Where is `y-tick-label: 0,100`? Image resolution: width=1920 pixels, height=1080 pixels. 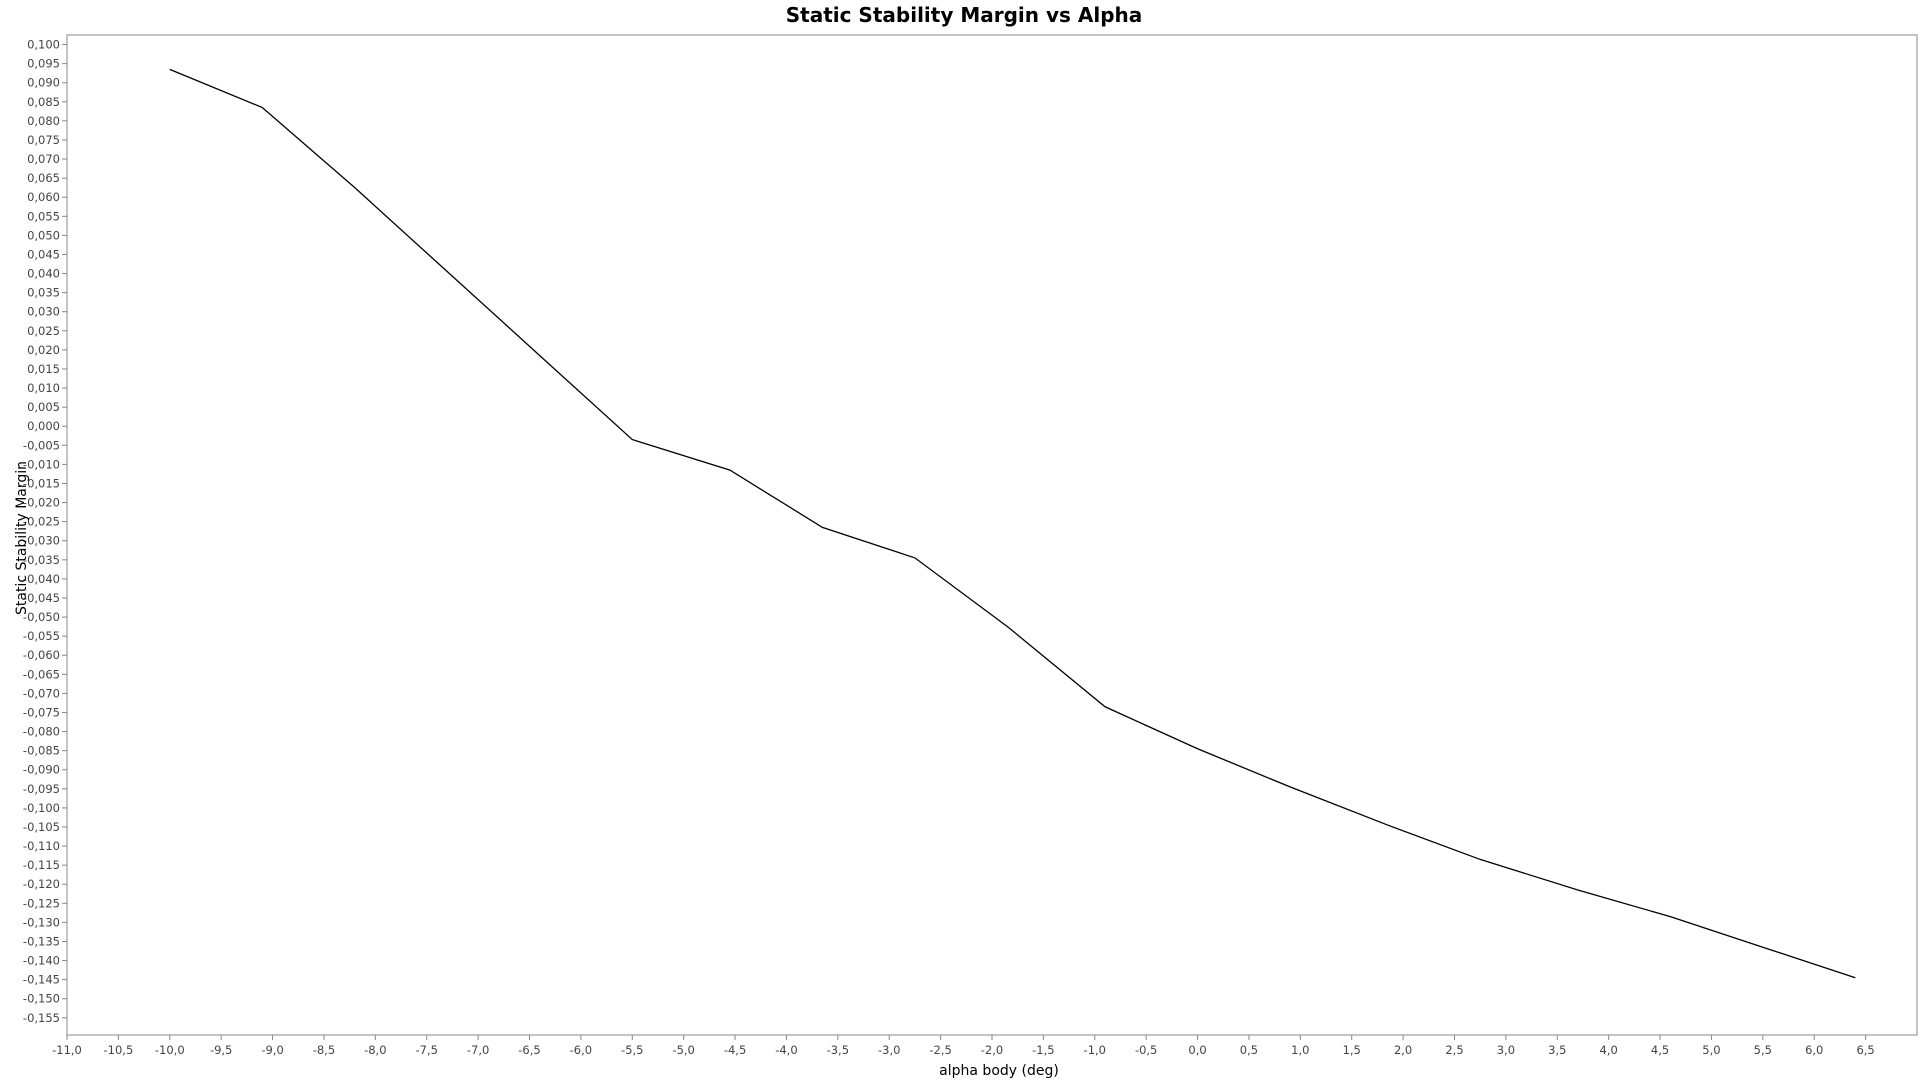 y-tick-label: 0,100 is located at coordinates (43, 45).